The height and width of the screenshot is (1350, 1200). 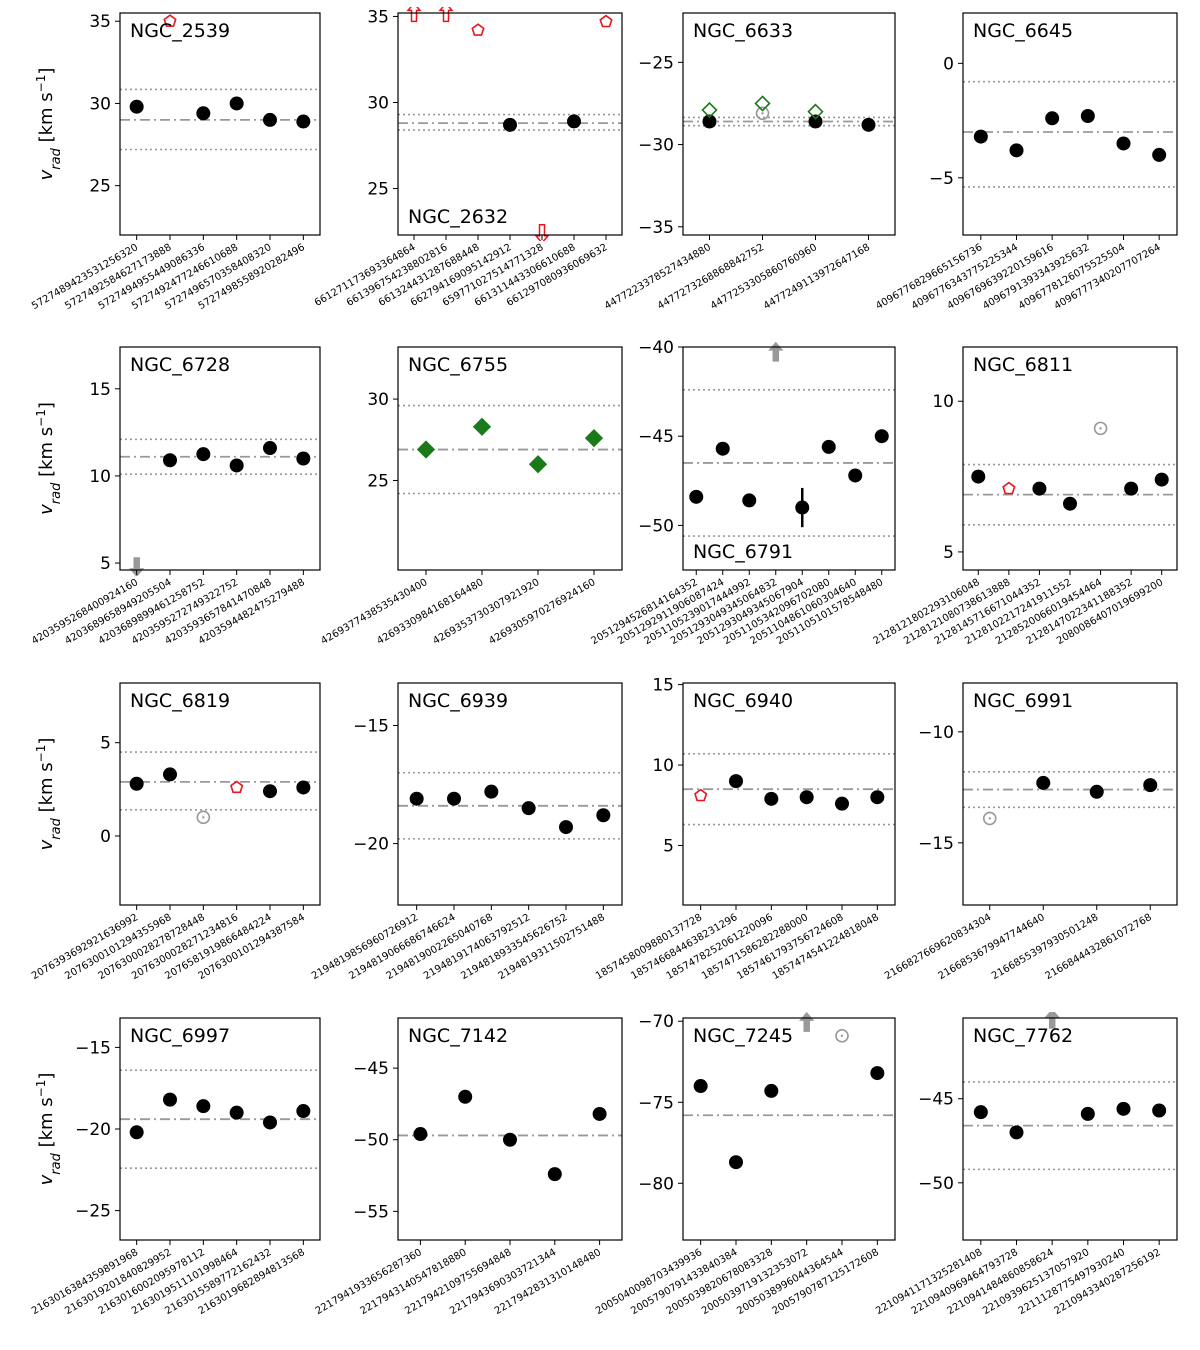 I want to click on panel-title: NGC_2539, so click(x=180, y=31).